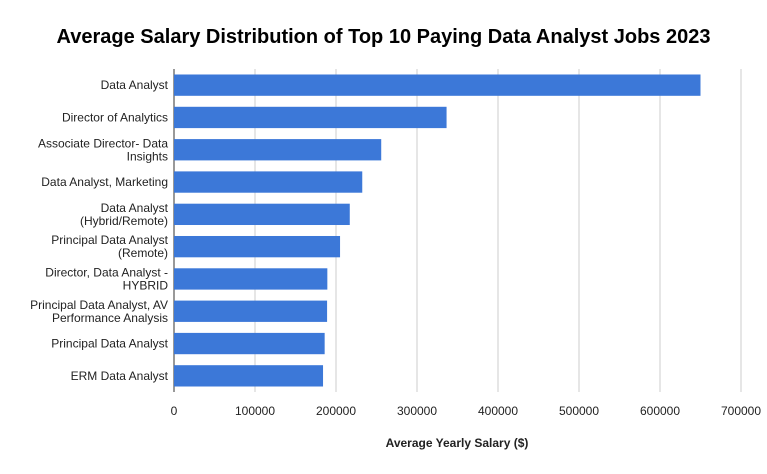 The width and height of the screenshot is (767, 474). Describe the element at coordinates (115, 117) in the screenshot. I see `category-label: Director of Analytics` at that location.